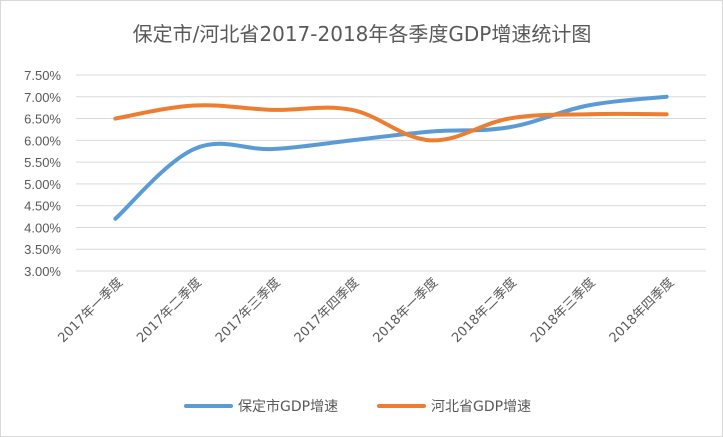 Image resolution: width=723 pixels, height=437 pixels. I want to click on legend-label: 河北省GDP增速, so click(481, 407).